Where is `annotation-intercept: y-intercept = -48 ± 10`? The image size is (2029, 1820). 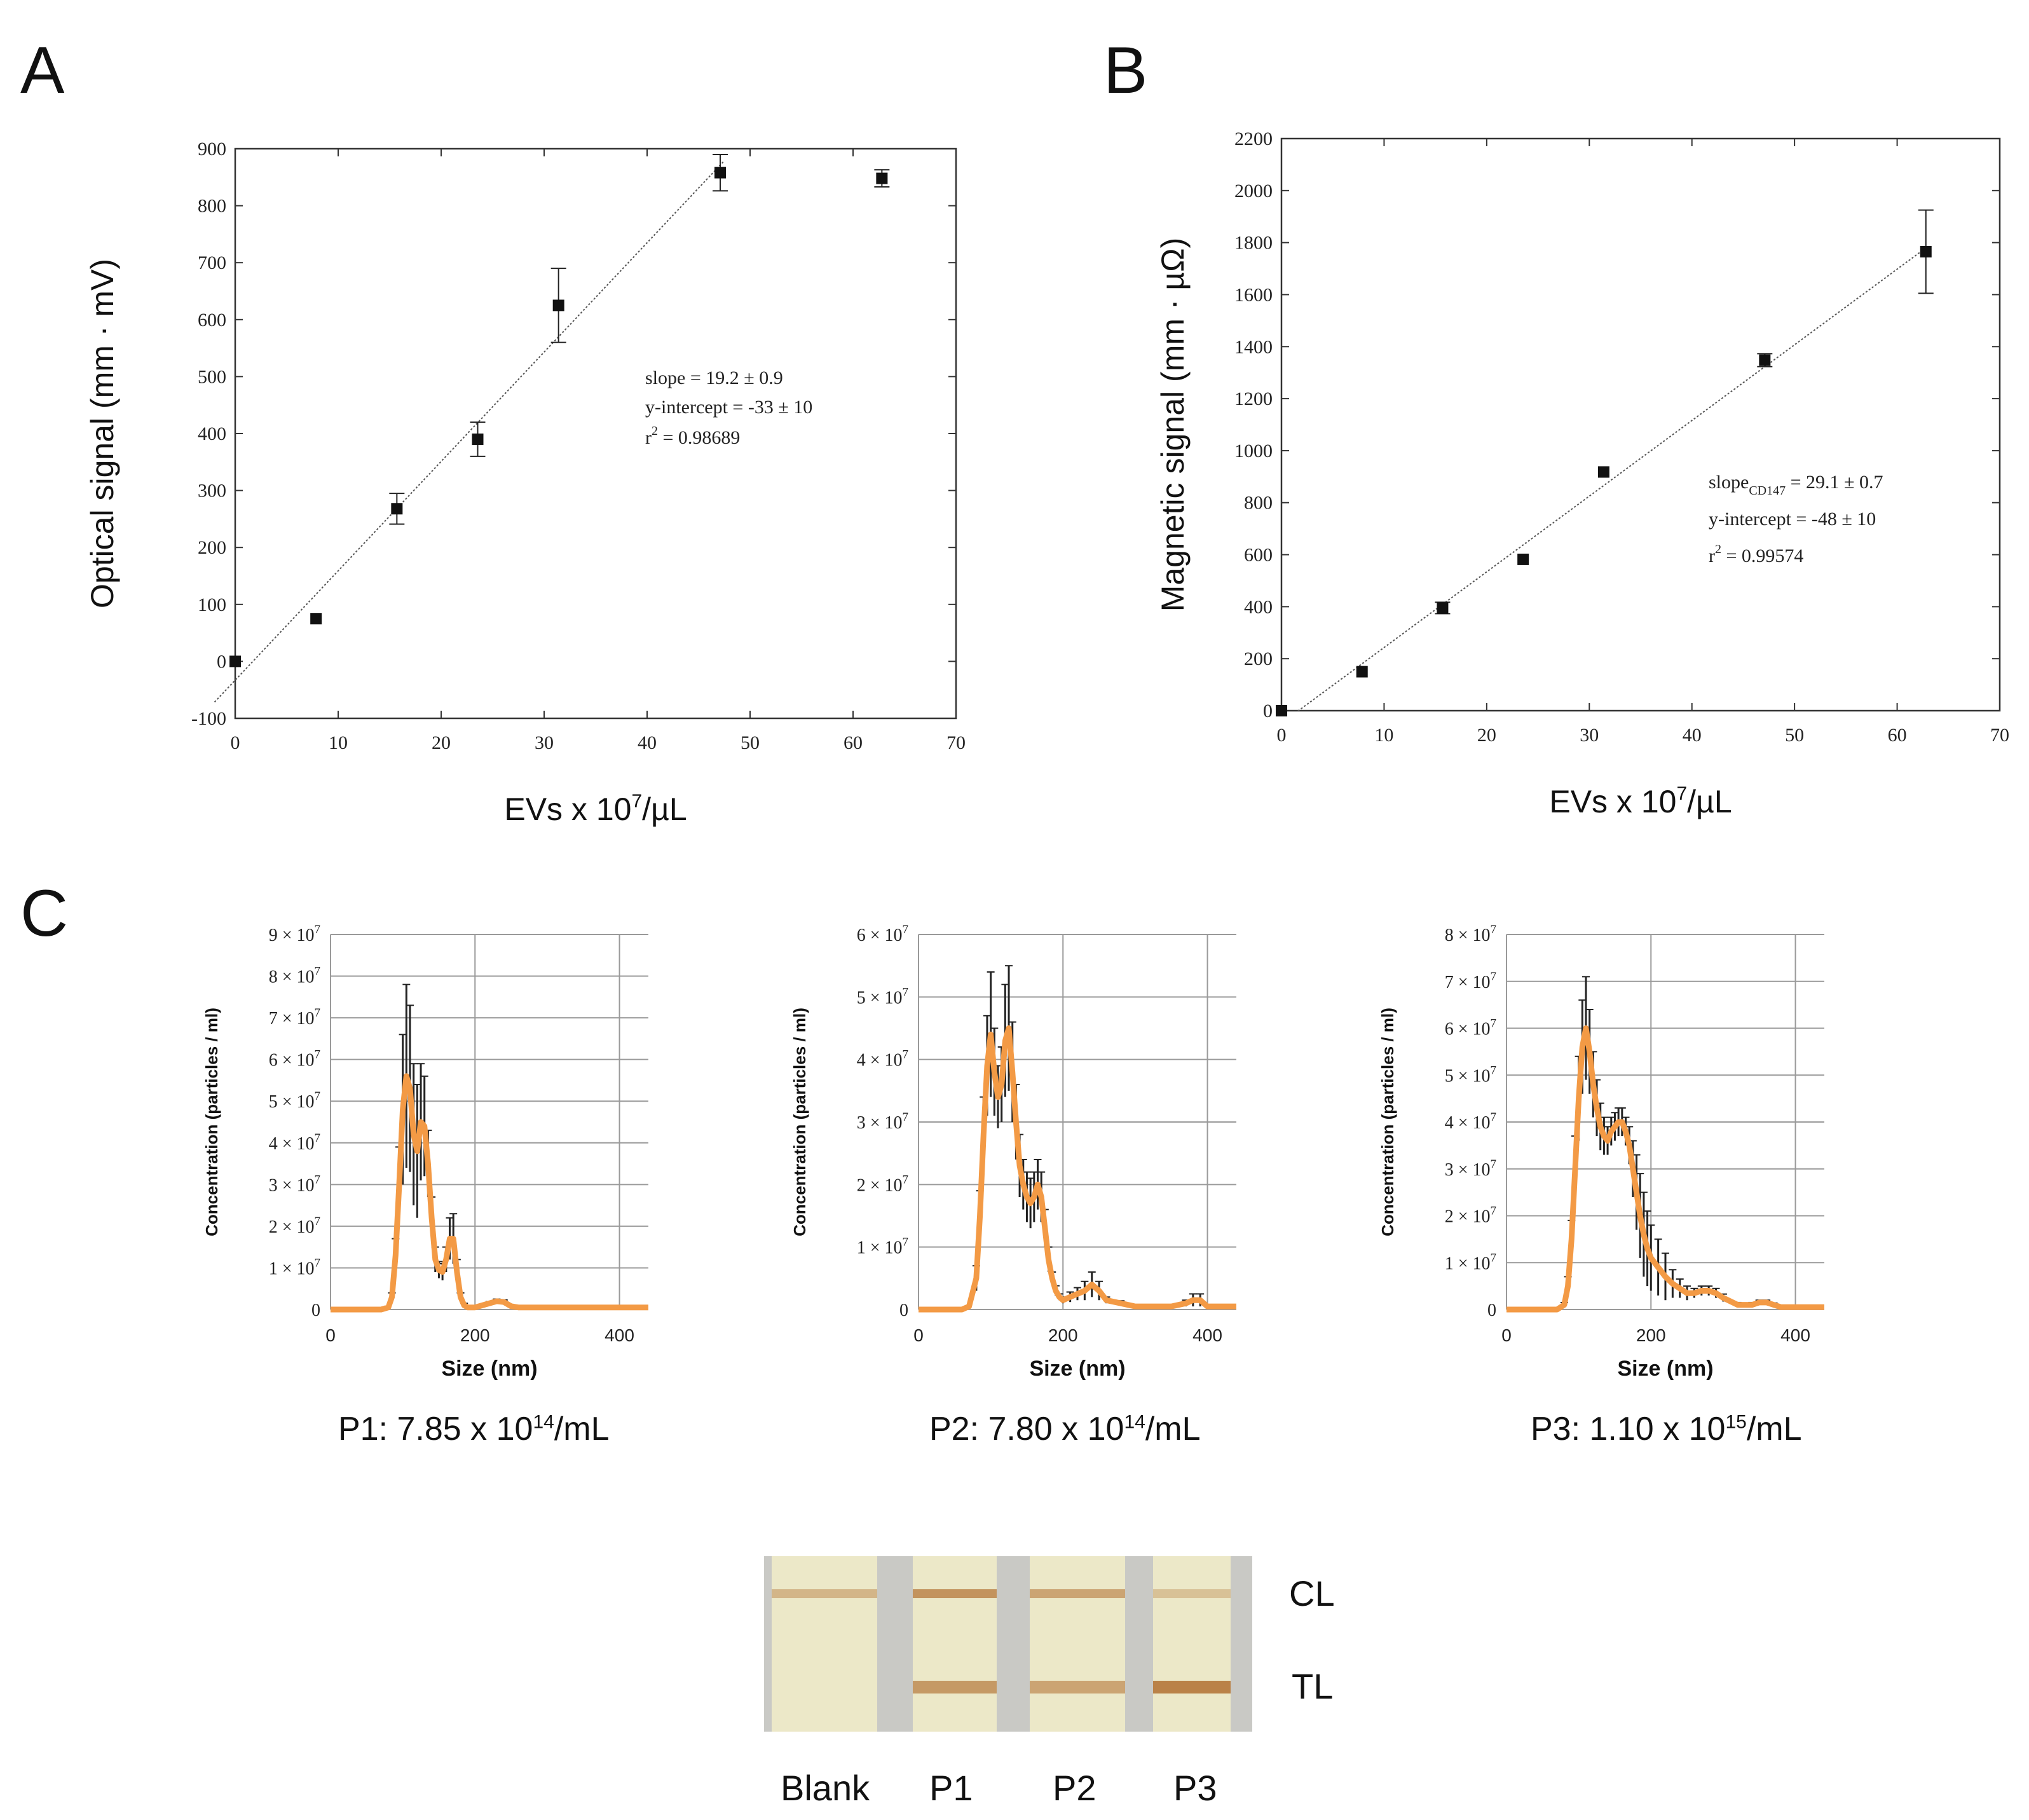
annotation-intercept: y-intercept = -48 ± 10 is located at coordinates (1792, 519).